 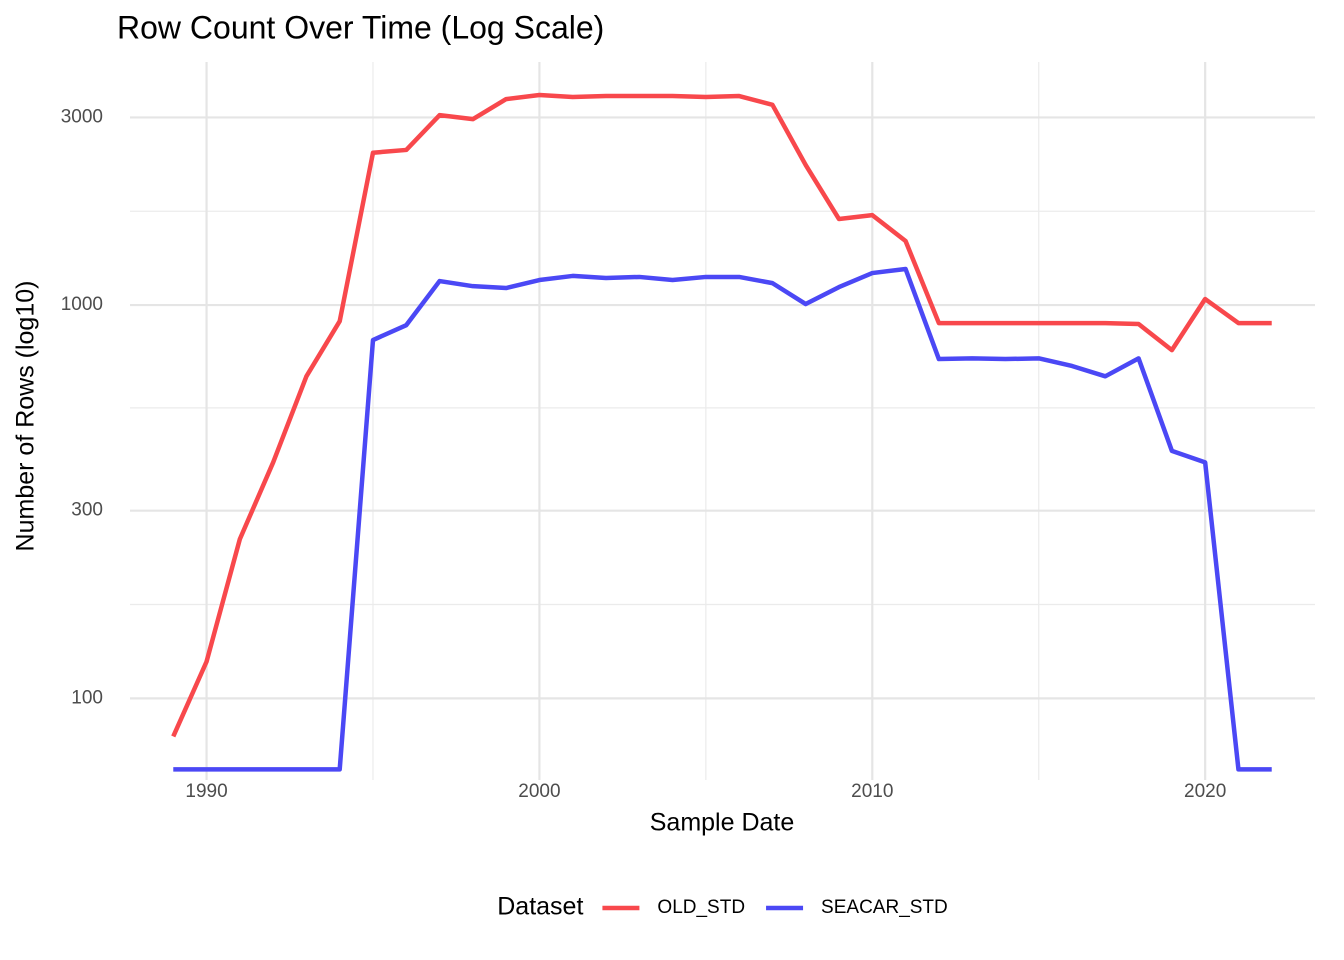 What do you see at coordinates (1205, 791) in the screenshot?
I see `x-tick-label: 2020` at bounding box center [1205, 791].